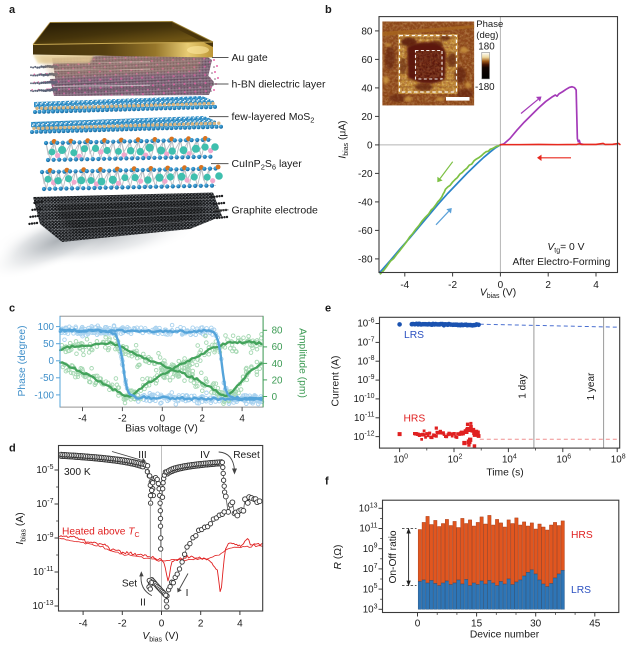  Describe the element at coordinates (536, 623) in the screenshot. I see `svg-text: 30` at that location.